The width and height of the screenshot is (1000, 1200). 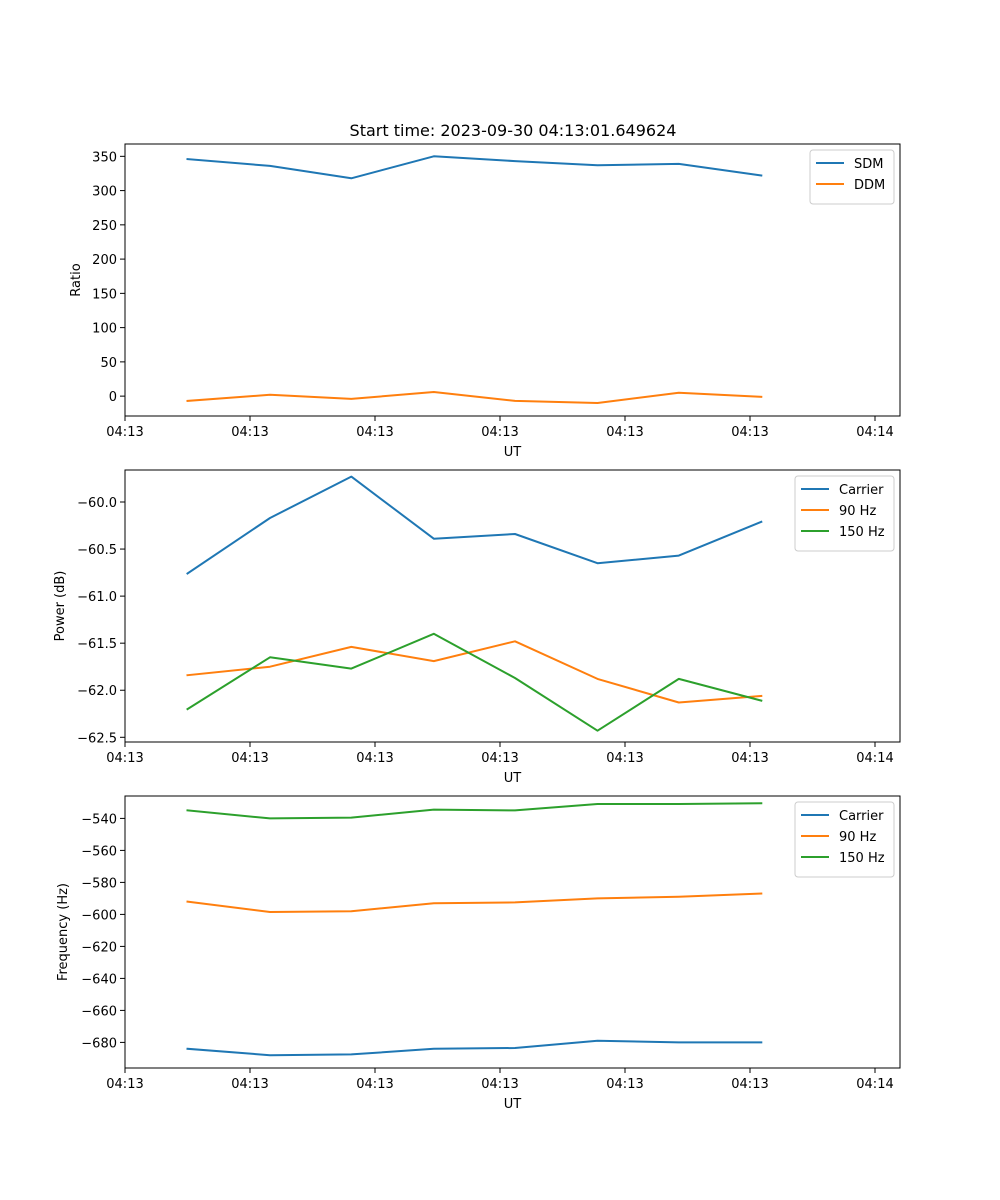 I want to click on legend-label: SDM, so click(x=868, y=164).